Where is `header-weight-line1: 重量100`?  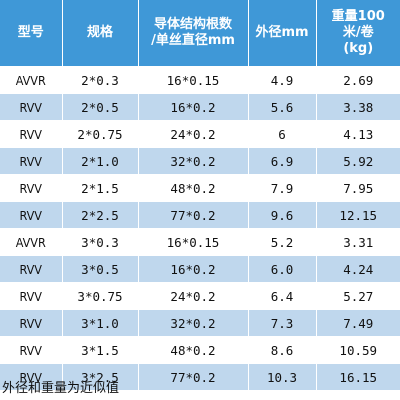 header-weight-line1: 重量100 is located at coordinates (358, 16).